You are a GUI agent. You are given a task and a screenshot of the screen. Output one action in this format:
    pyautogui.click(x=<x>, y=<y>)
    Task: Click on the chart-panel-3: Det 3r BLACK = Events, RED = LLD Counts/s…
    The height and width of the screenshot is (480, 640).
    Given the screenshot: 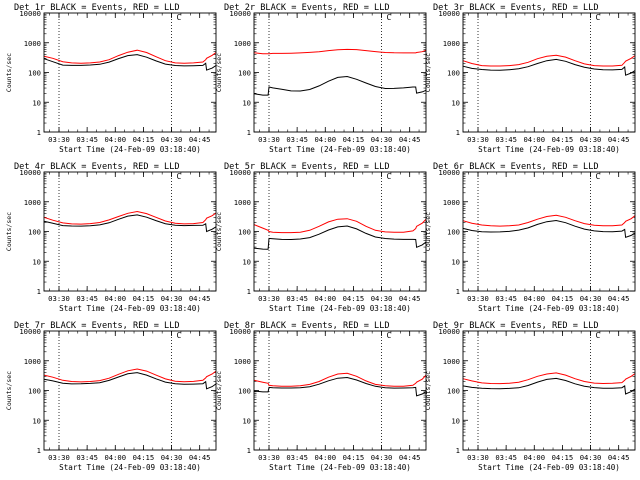 What is the action you would take?
    pyautogui.click(x=530, y=78)
    